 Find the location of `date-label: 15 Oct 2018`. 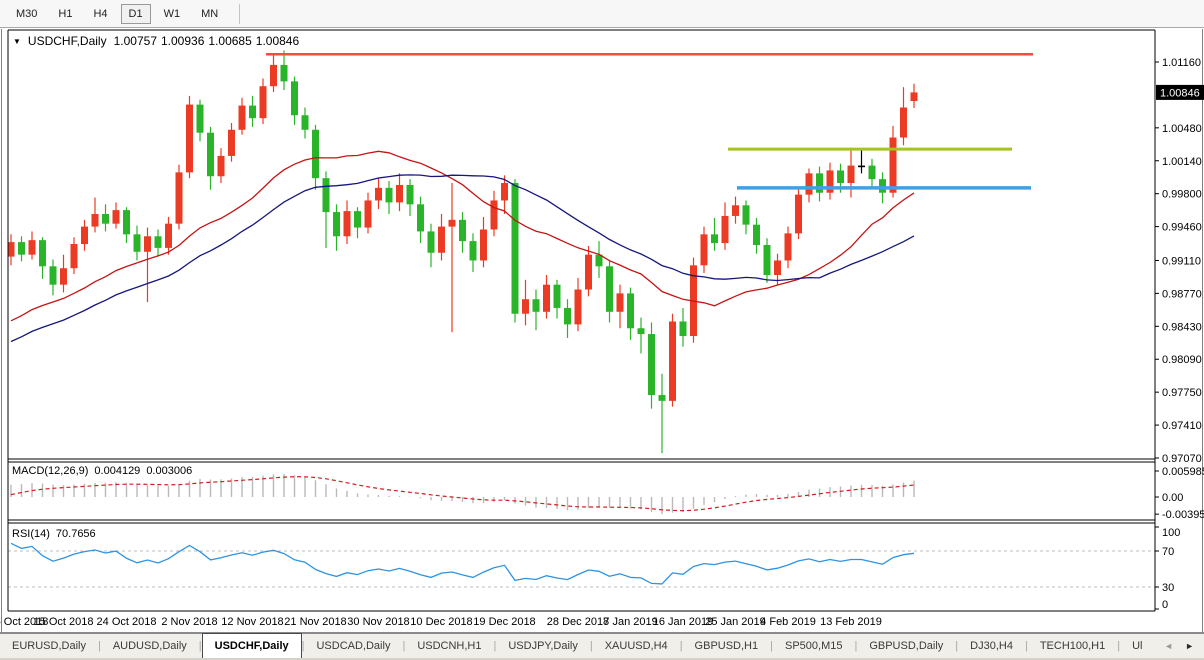

date-label: 15 Oct 2018 is located at coordinates (64, 622).